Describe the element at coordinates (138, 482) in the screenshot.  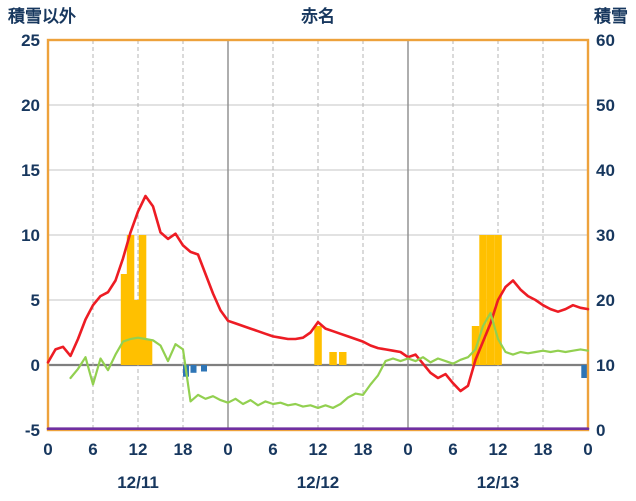
I see `date-label: 12/11` at that location.